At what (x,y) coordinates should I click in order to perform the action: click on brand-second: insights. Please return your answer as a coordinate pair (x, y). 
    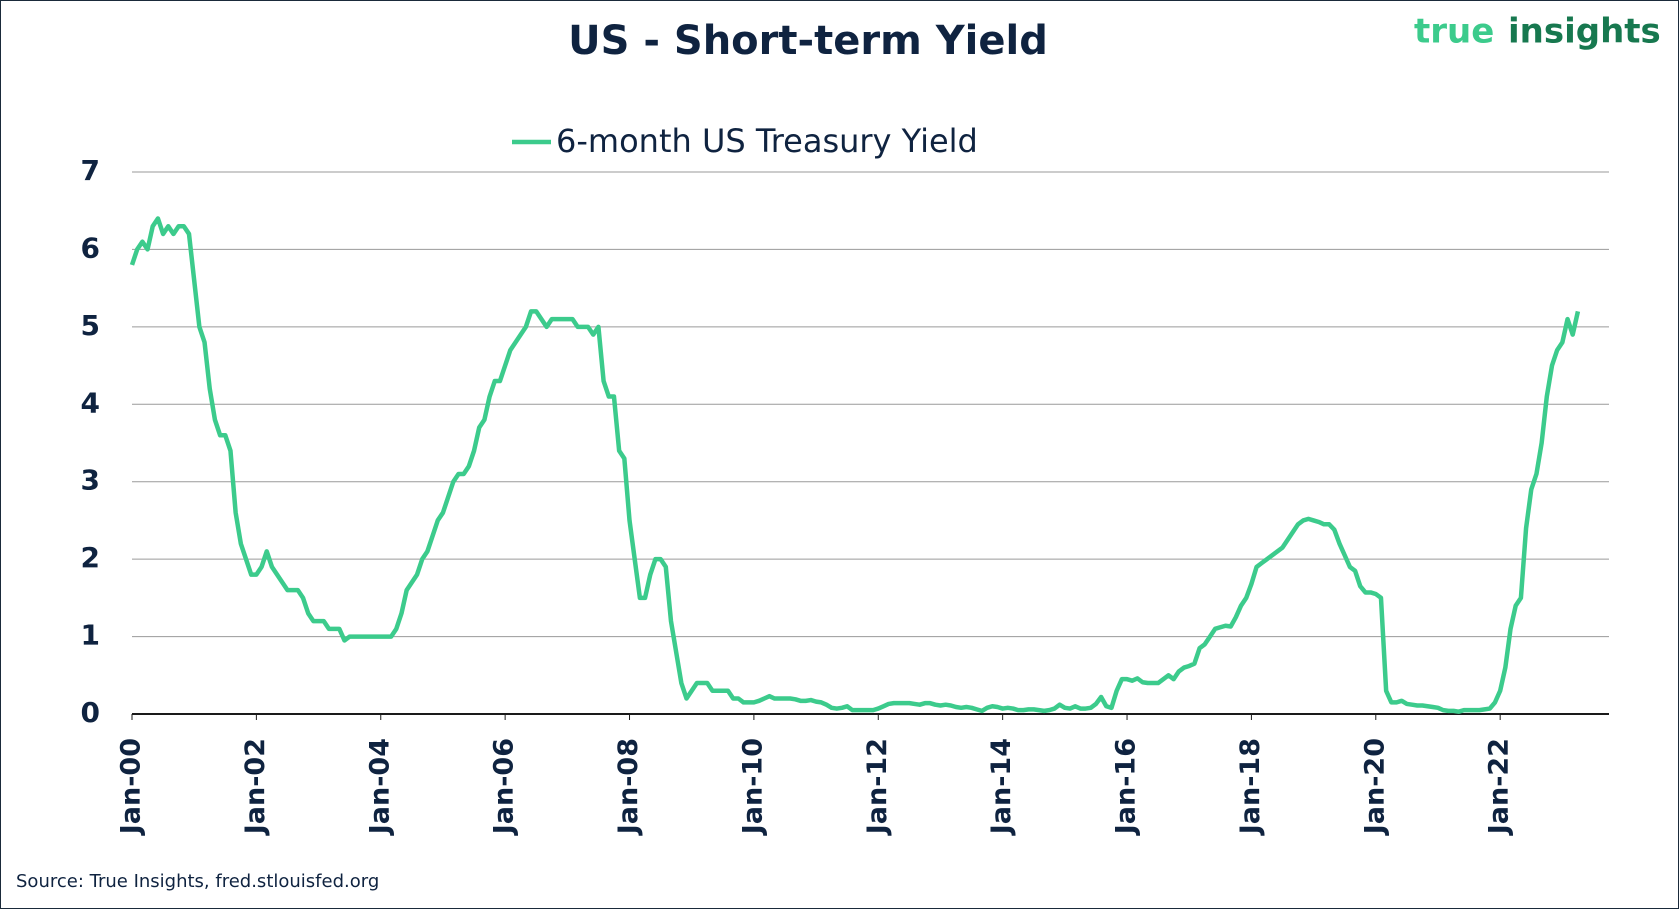
    Looking at the image, I should click on (1584, 32).